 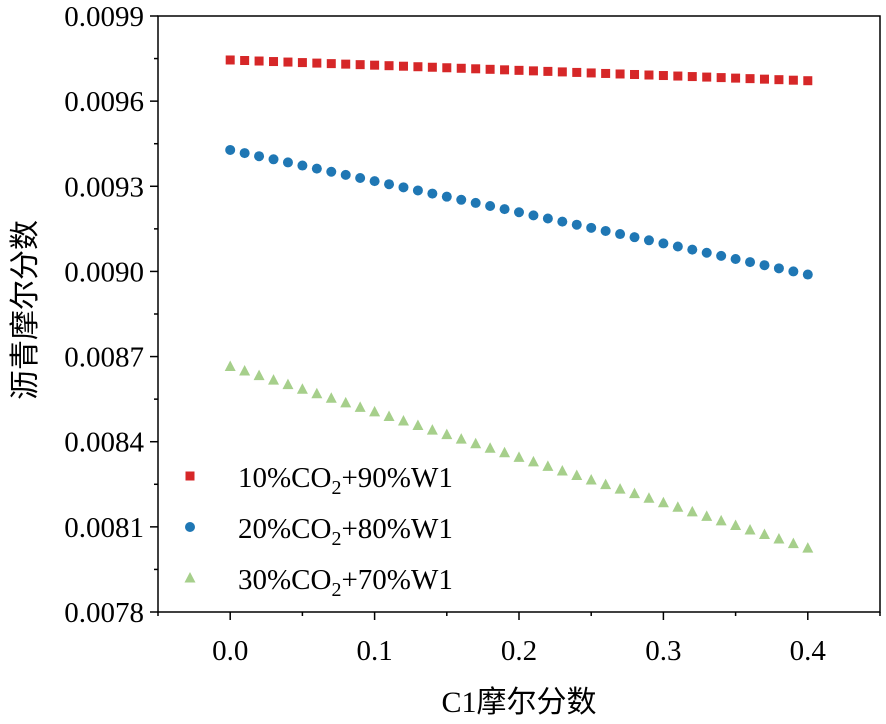 What do you see at coordinates (104, 358) in the screenshot?
I see `y-tick-label: 0.0087` at bounding box center [104, 358].